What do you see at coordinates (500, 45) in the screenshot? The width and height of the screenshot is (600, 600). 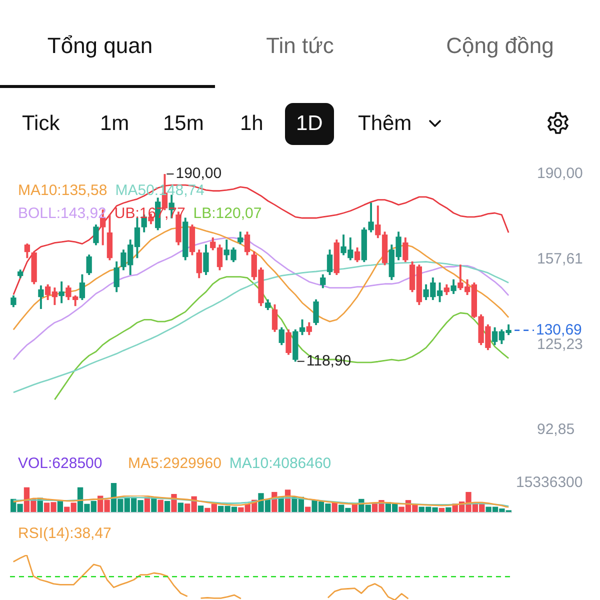 I see `text: Cộng đồng` at bounding box center [500, 45].